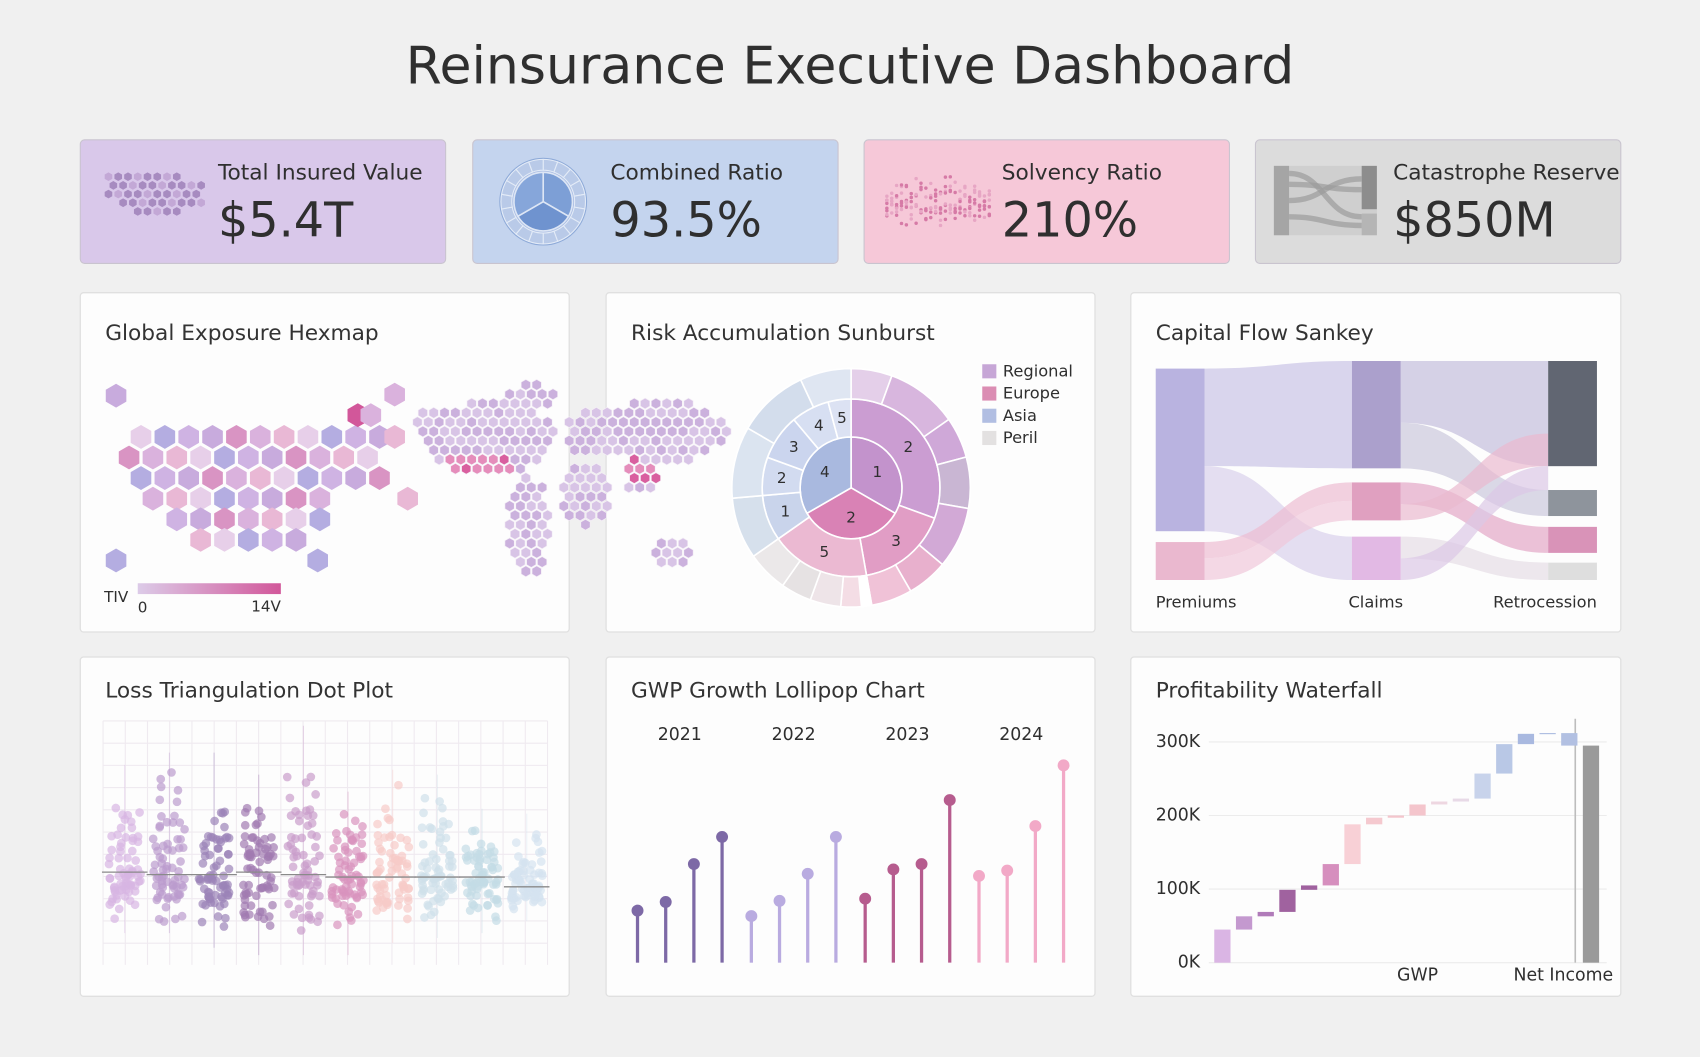 The height and width of the screenshot is (1057, 1700). What do you see at coordinates (1178, 889) in the screenshot?
I see `y-tick-label: 100K` at bounding box center [1178, 889].